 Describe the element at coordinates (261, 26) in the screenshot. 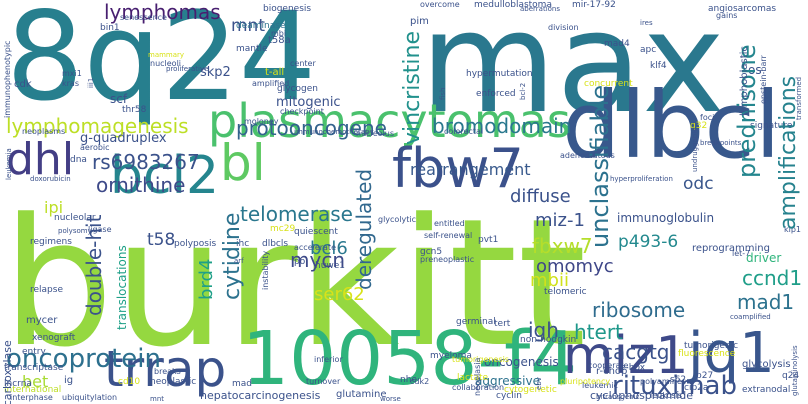

I see `word-deaminase: deaminase` at that location.